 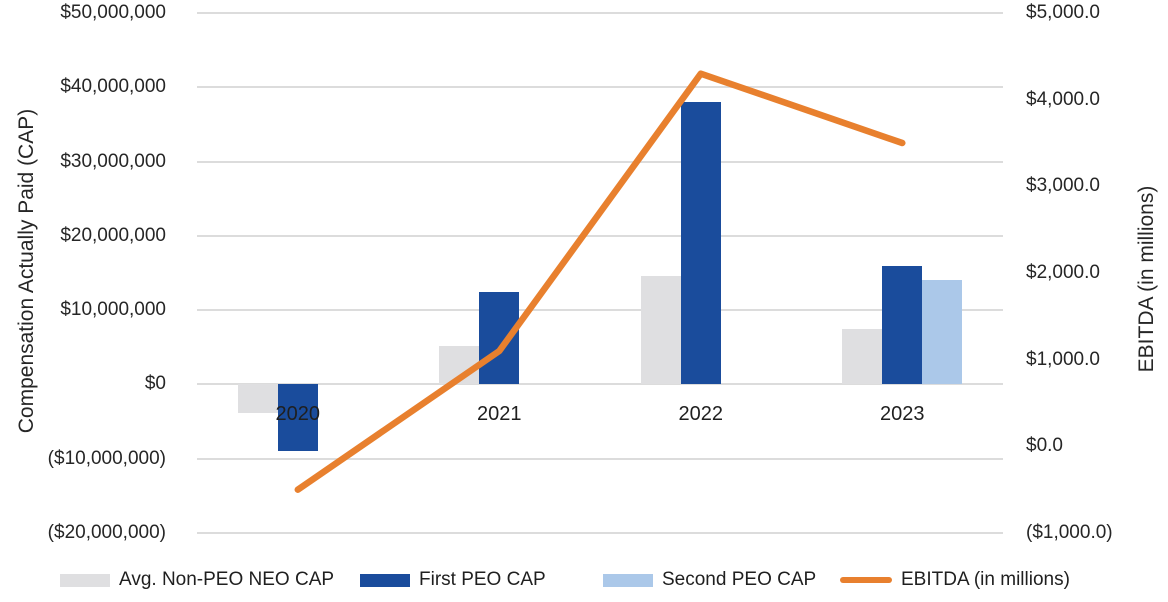 I want to click on left-axis-tick-label: $20,000,000, so click(x=113, y=235).